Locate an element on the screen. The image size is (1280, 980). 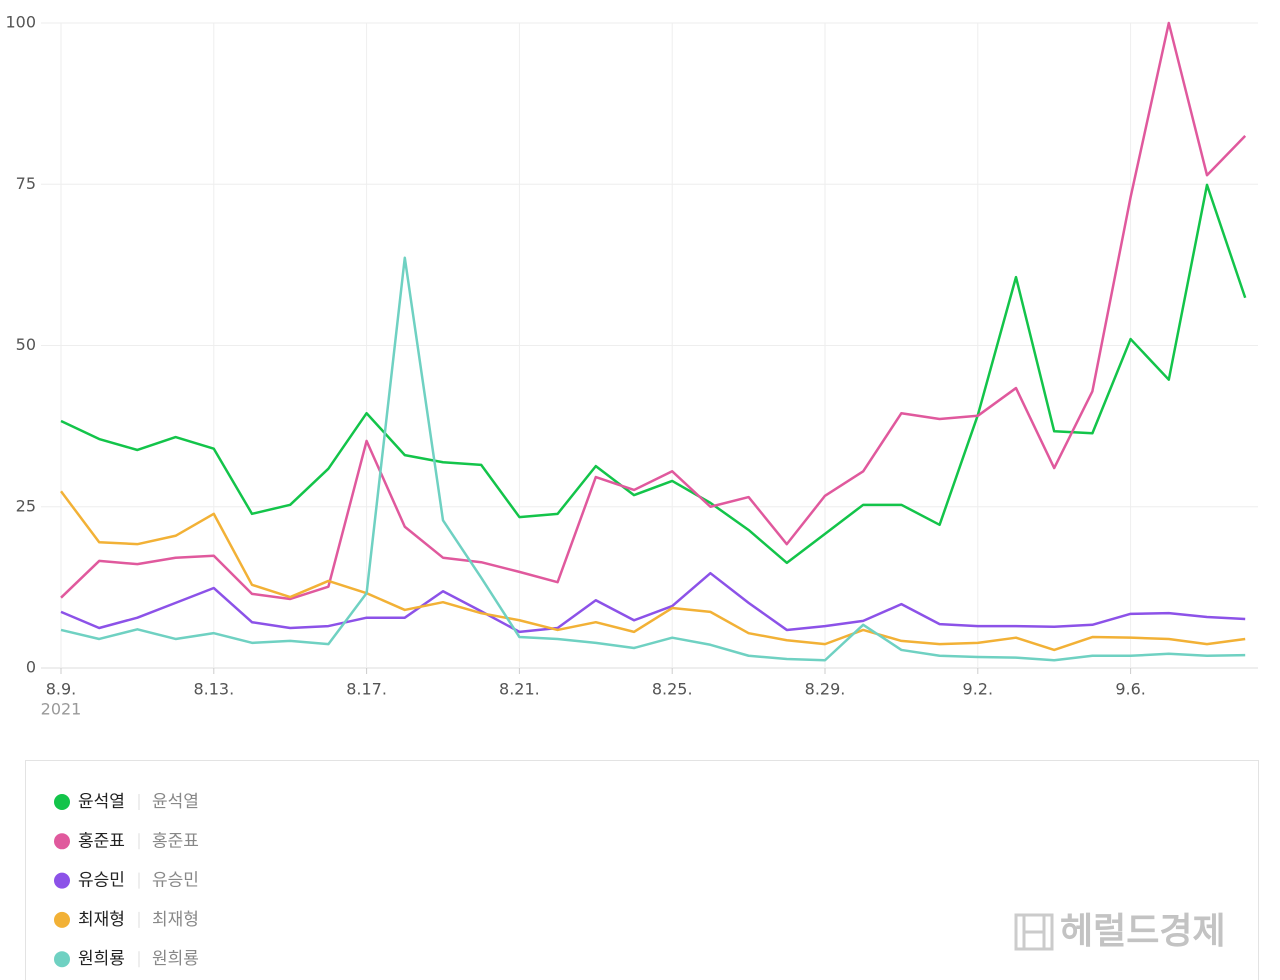
legend-label: 윤석열 is located at coordinates (101, 802).